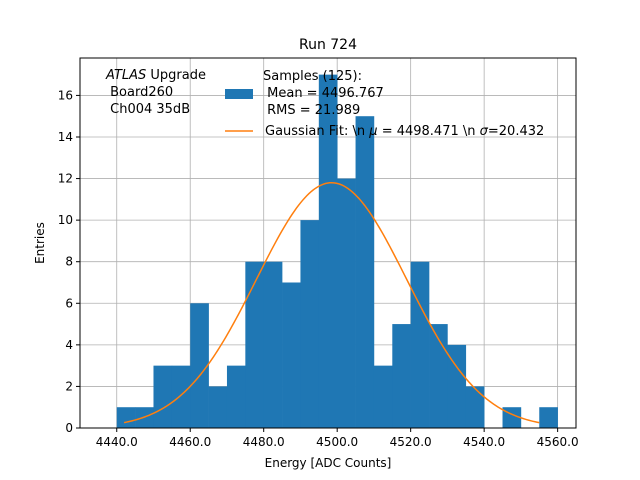 The width and height of the screenshot is (640, 480). What do you see at coordinates (117, 442) in the screenshot?
I see `x-tick-label-0: 4440.0` at bounding box center [117, 442].